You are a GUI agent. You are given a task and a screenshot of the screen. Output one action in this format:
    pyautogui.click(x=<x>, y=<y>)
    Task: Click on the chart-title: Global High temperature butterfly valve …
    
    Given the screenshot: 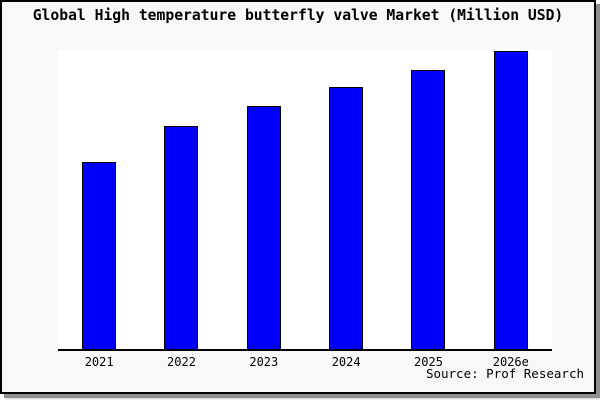 What is the action you would take?
    pyautogui.click(x=298, y=15)
    